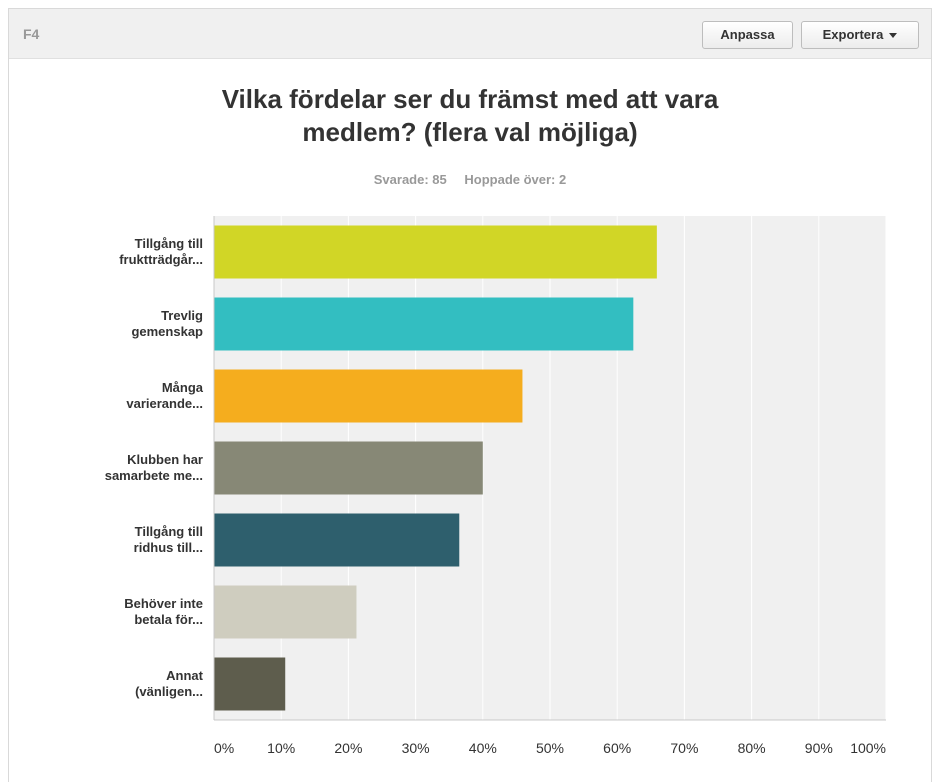  I want to click on x-tick-label: 80%, so click(752, 748).